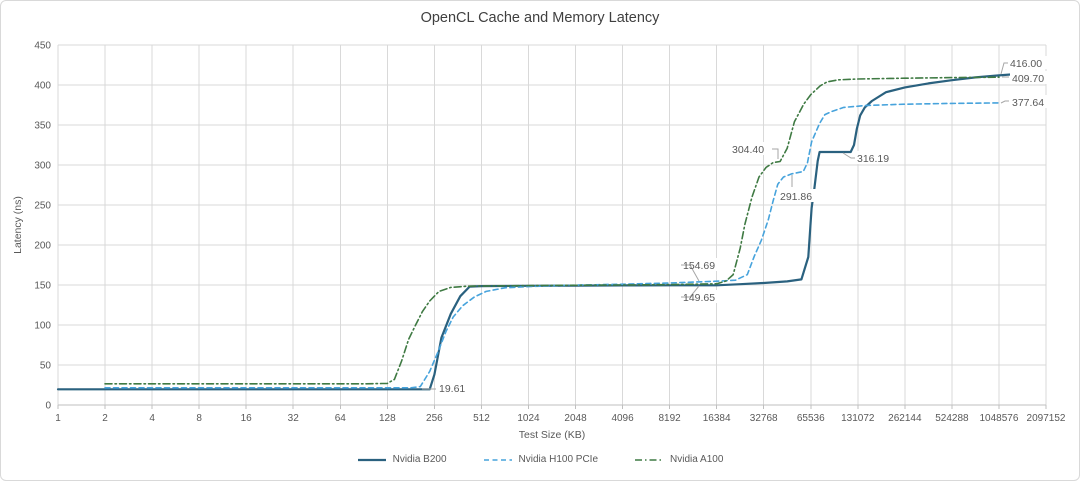  I want to click on y-tick-label: 200, so click(42, 246).